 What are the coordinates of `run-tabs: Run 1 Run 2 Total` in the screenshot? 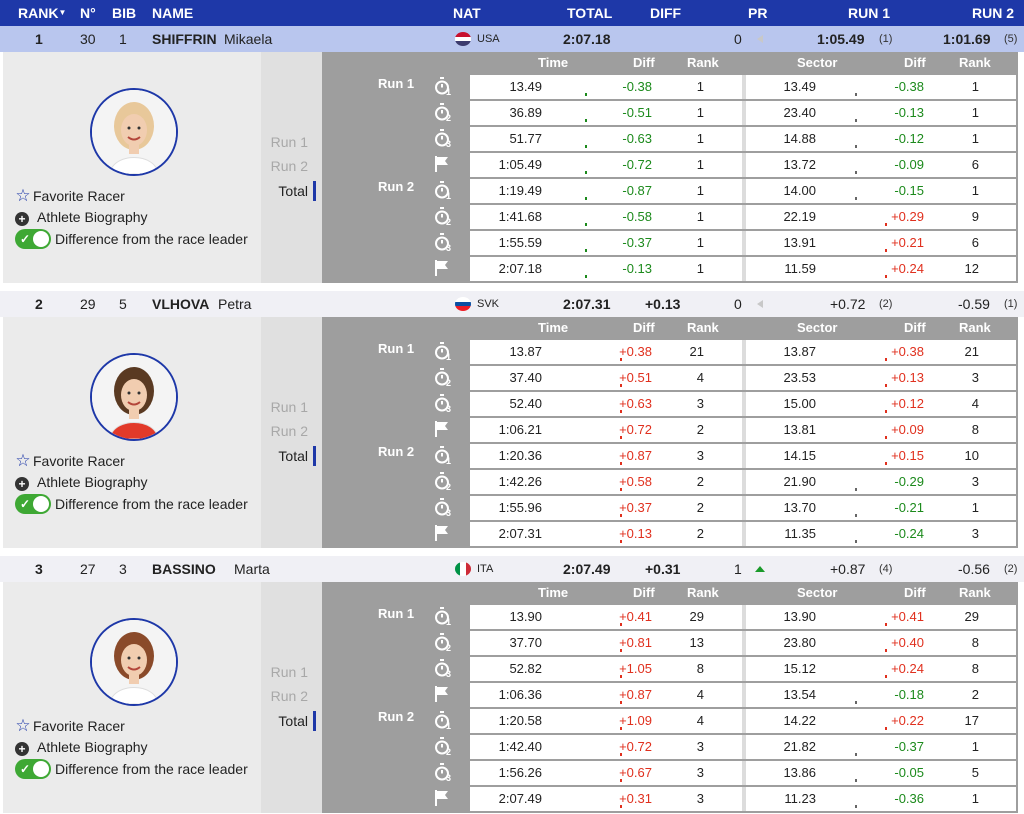 It's located at (291, 697).